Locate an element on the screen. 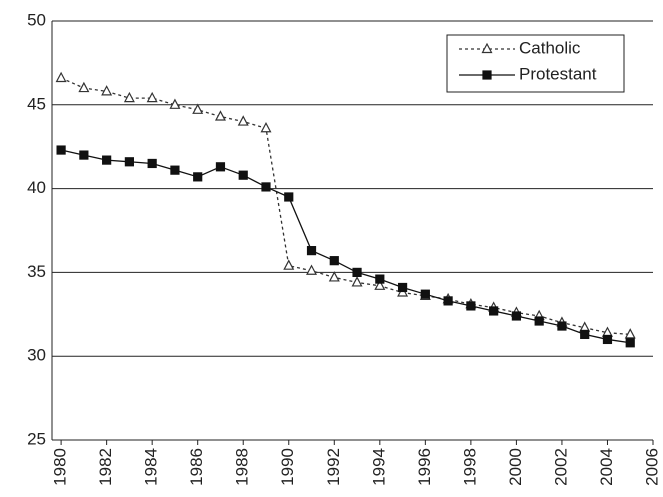 This screenshot has height=497, width=663. y-tick-label: 40 is located at coordinates (36, 187).